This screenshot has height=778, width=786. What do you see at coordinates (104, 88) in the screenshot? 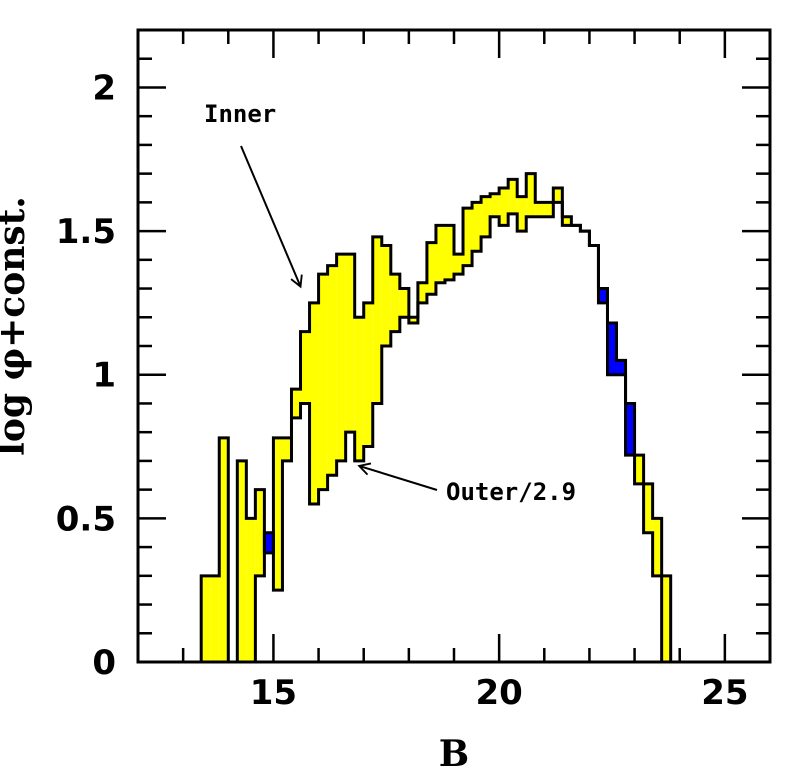
I see `y-tick-label: 2` at bounding box center [104, 88].